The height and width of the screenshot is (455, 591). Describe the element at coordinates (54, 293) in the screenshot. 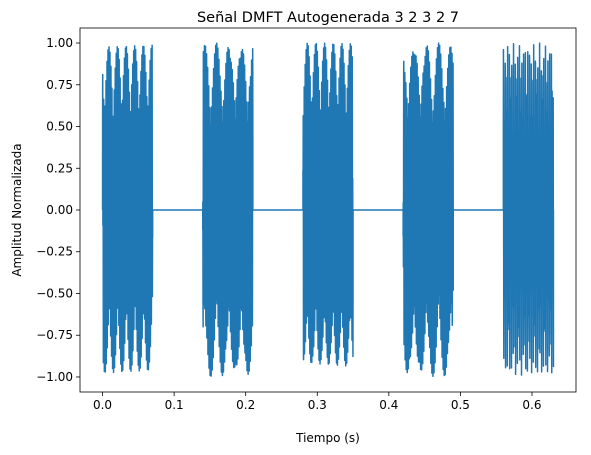

I see `y-tick-label: −0.50` at that location.